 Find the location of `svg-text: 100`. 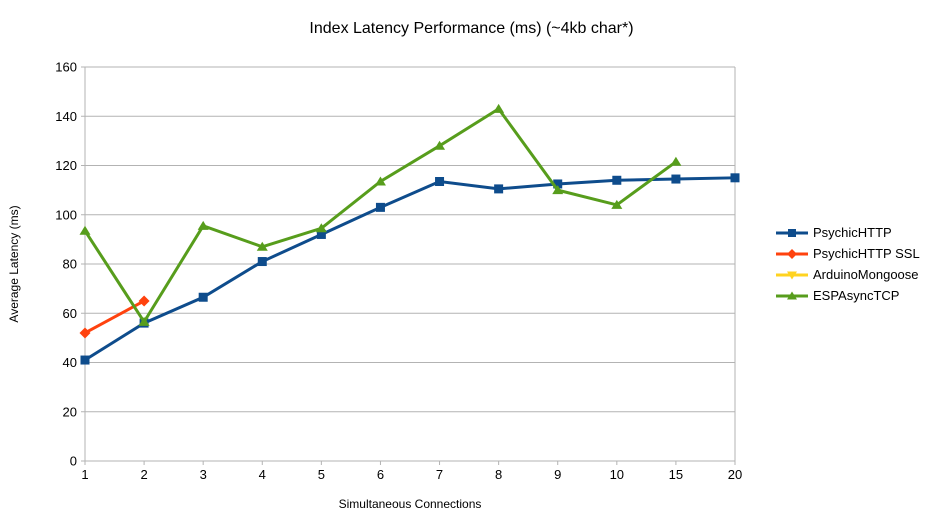

svg-text: 100 is located at coordinates (66, 214).